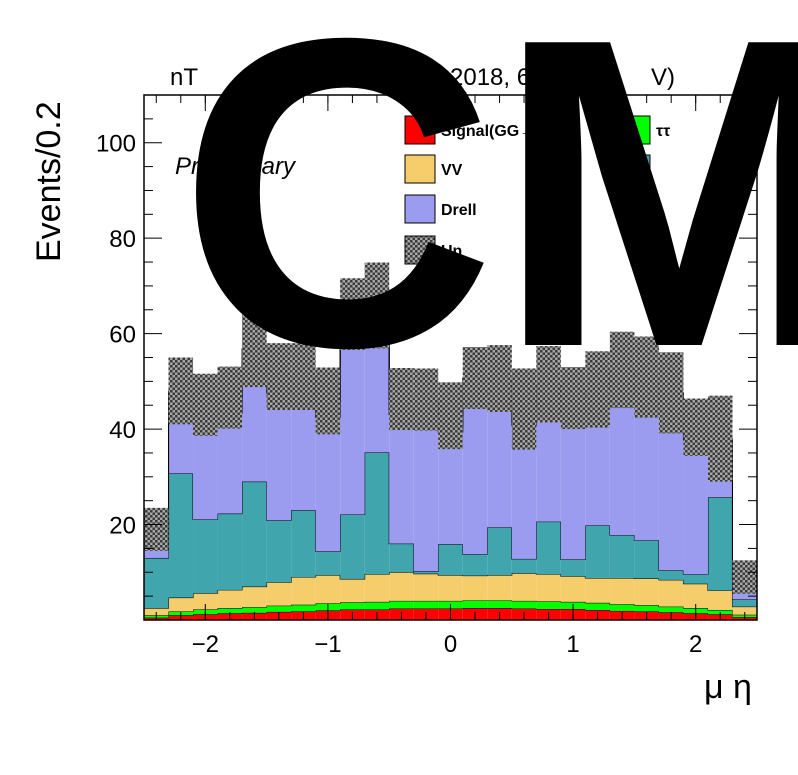 The image size is (798, 775). Describe the element at coordinates (426, 587) in the screenshot. I see `bar-s2-b11` at that location.